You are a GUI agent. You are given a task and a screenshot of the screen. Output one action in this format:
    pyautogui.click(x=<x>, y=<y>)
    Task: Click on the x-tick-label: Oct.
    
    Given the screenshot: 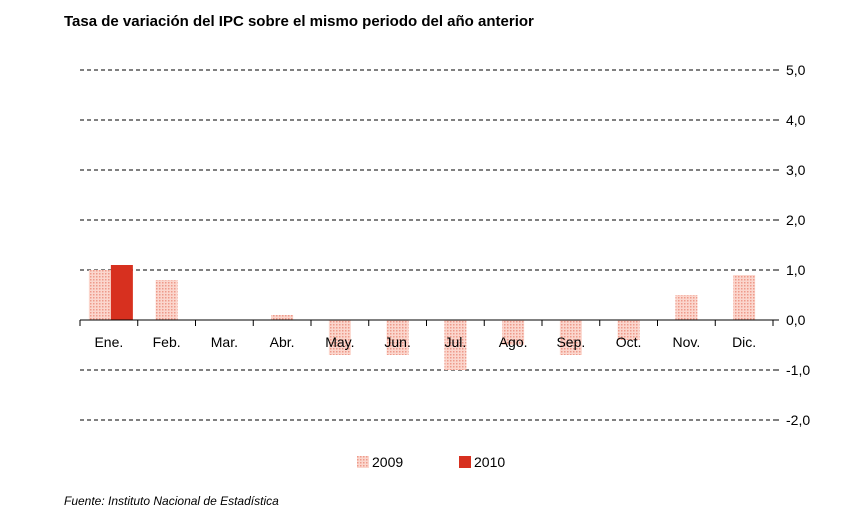 What is the action you would take?
    pyautogui.click(x=629, y=342)
    